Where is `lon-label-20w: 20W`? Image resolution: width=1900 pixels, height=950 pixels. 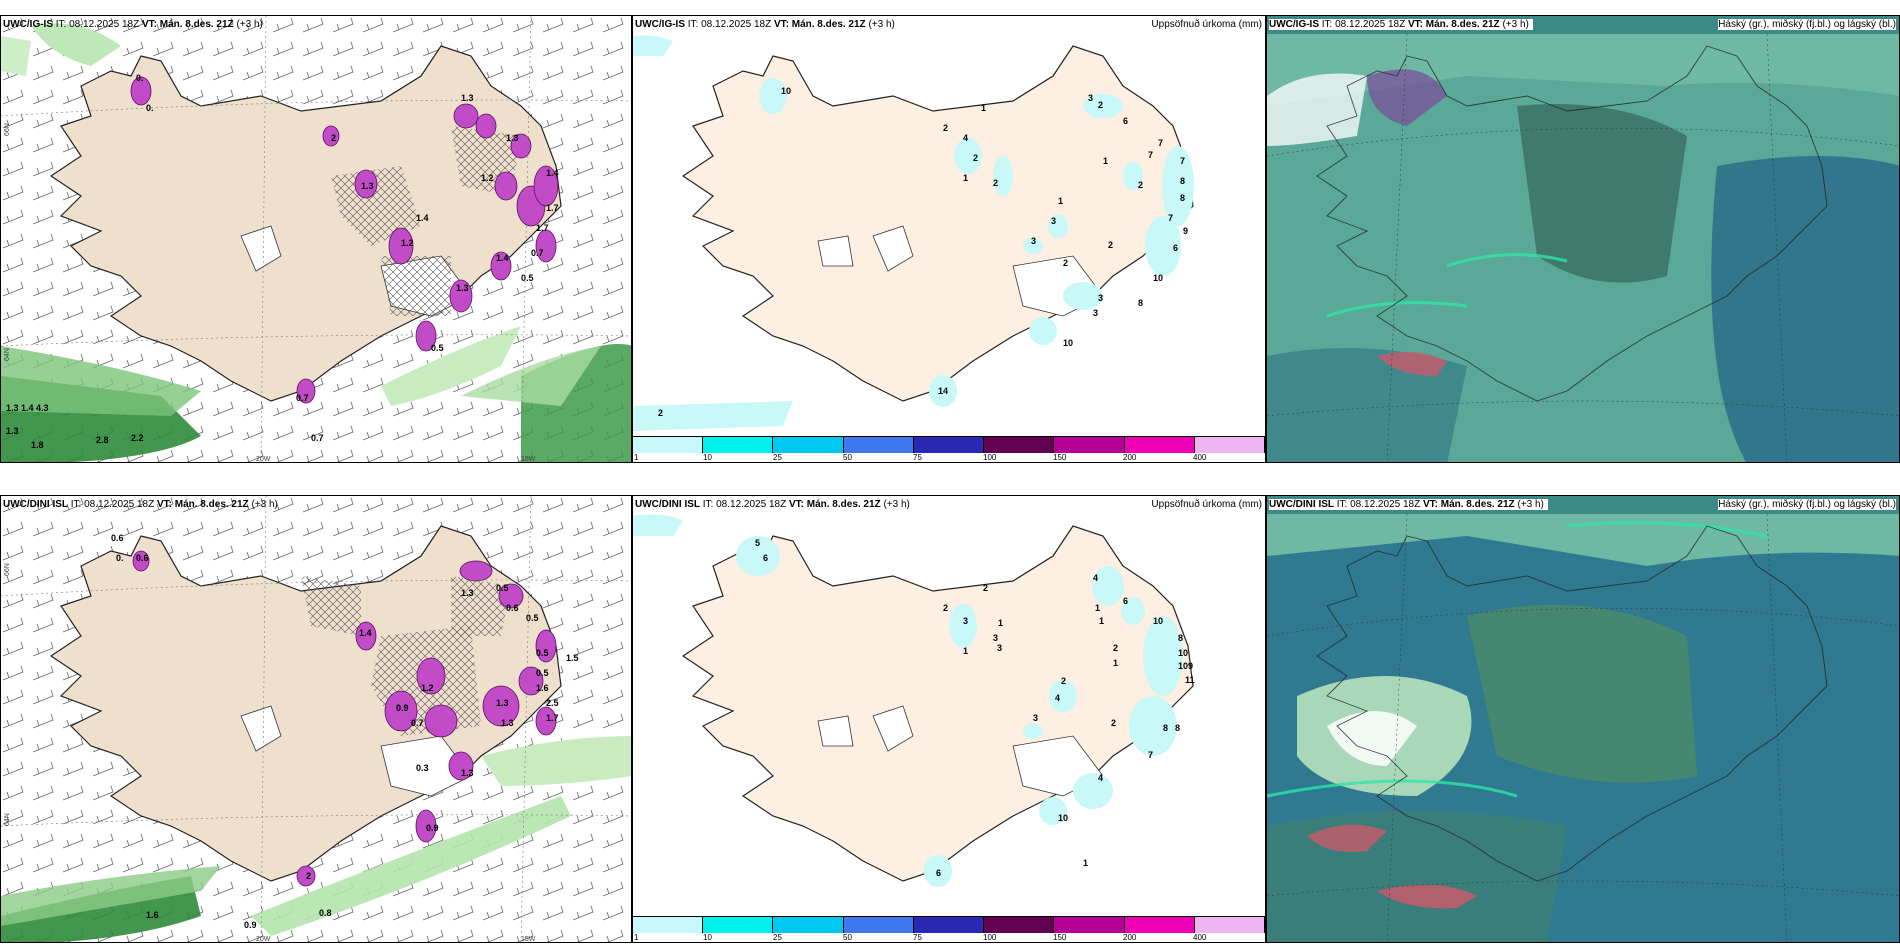
lon-label-20w: 20W is located at coordinates (263, 459).